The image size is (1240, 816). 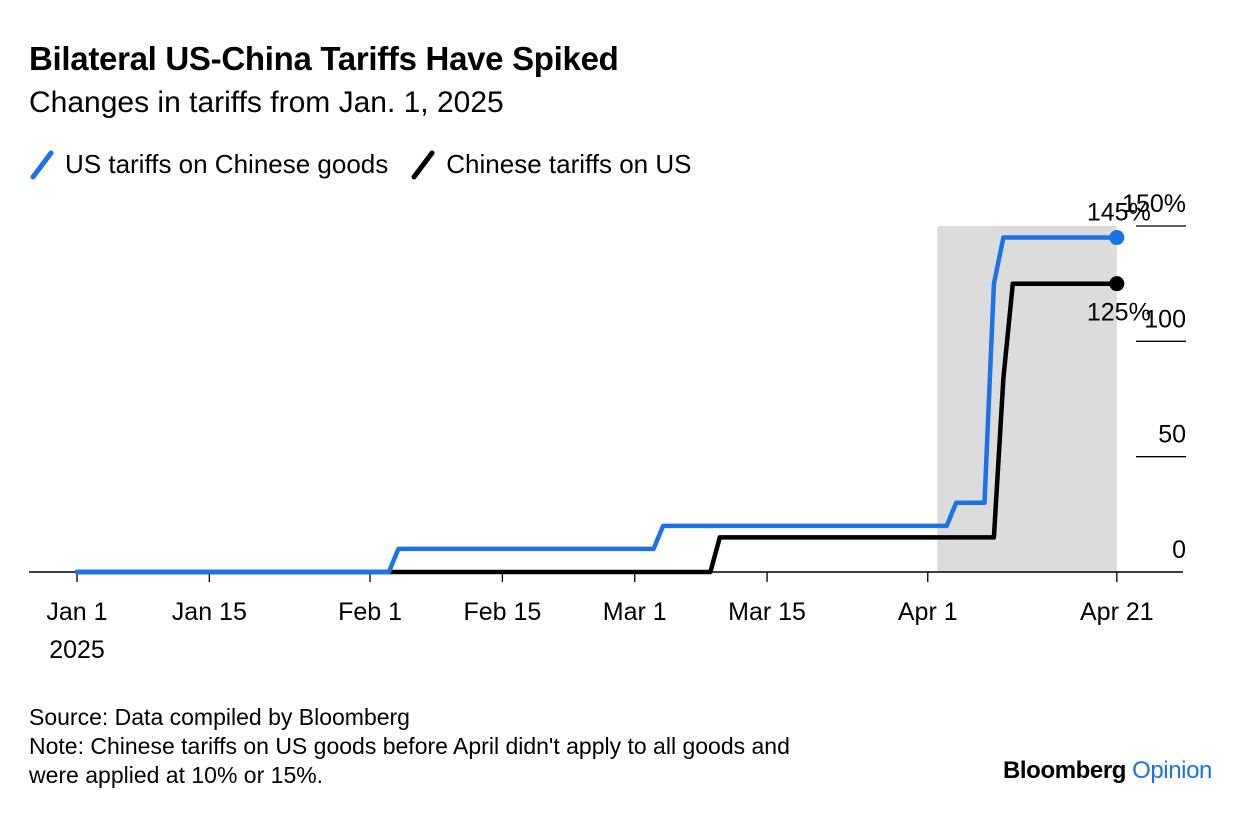 I want to click on brand-name: Bloomberg, so click(x=1064, y=770).